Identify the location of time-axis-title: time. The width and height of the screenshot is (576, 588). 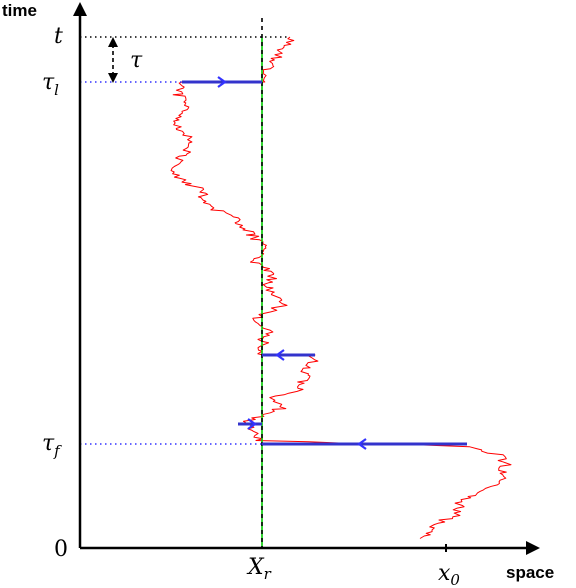
(19, 10).